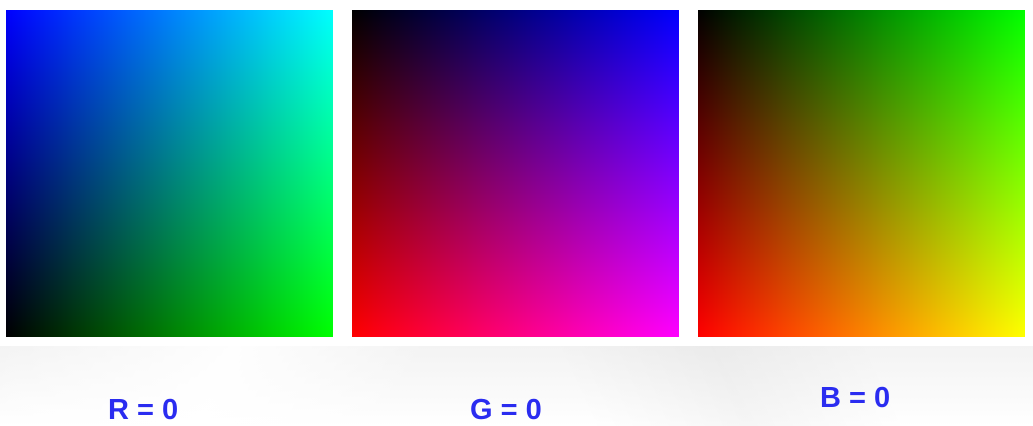 This screenshot has width=1033, height=426. What do you see at coordinates (143, 410) in the screenshot?
I see `label-r-zero: R = 0` at bounding box center [143, 410].